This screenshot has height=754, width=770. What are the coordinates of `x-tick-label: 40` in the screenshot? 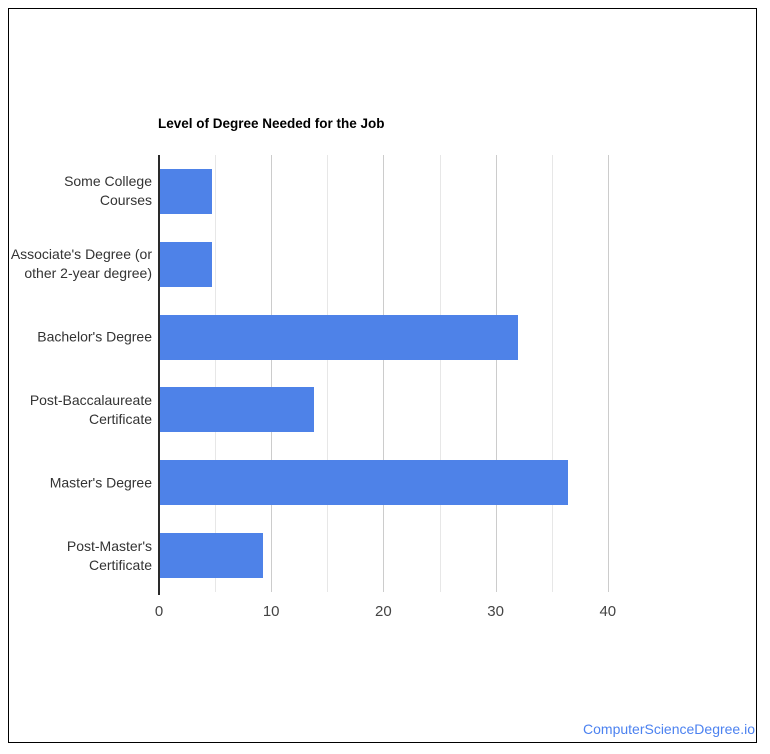 It's located at (608, 611).